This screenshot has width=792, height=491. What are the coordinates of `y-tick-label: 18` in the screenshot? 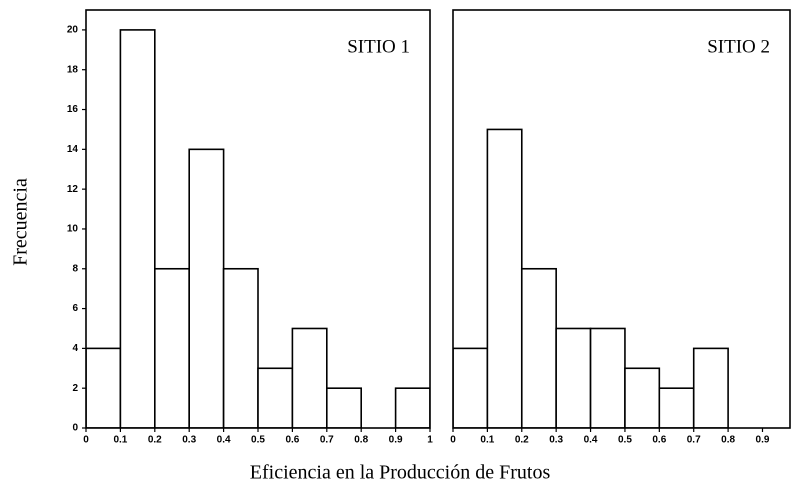 It's located at (73, 69).